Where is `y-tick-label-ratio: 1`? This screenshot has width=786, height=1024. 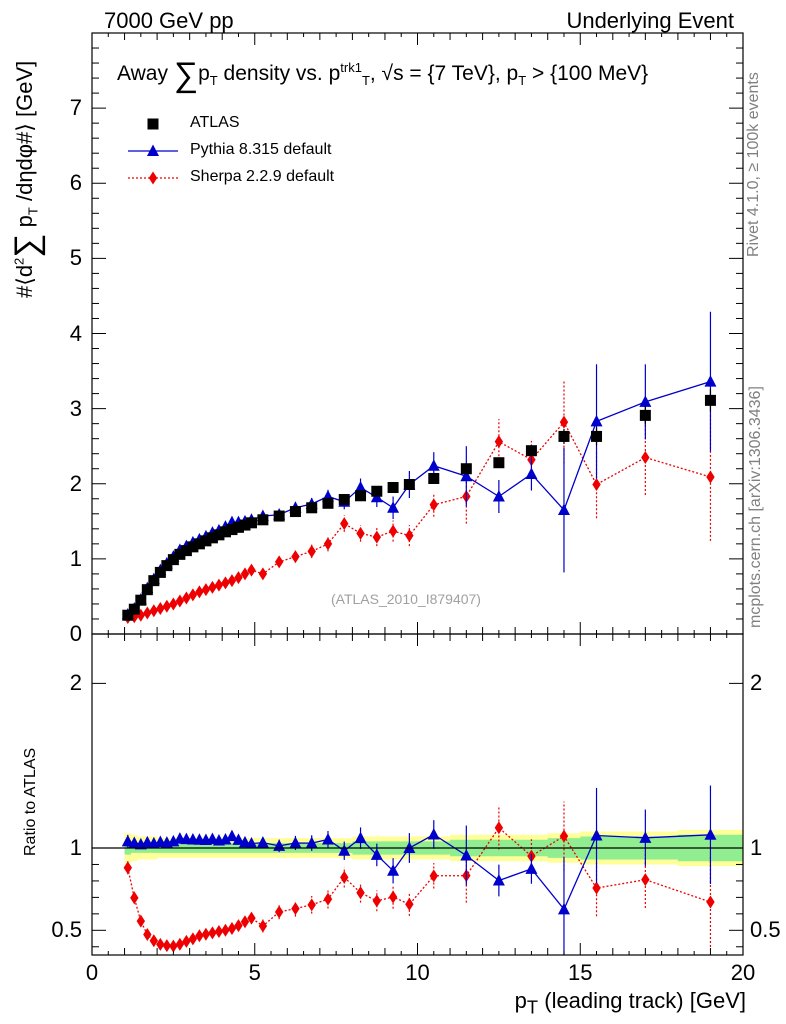 y-tick-label-ratio: 1 is located at coordinates (75, 847).